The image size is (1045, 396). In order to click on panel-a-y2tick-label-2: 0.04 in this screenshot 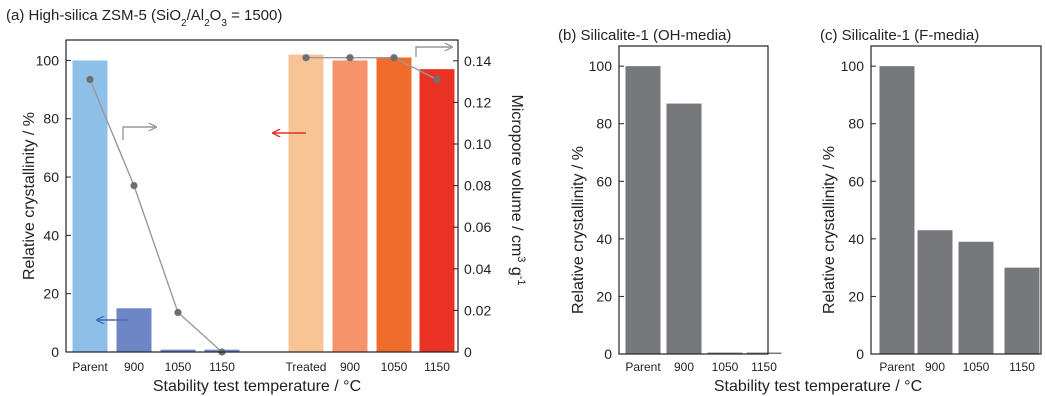, I will do `click(477, 269)`.